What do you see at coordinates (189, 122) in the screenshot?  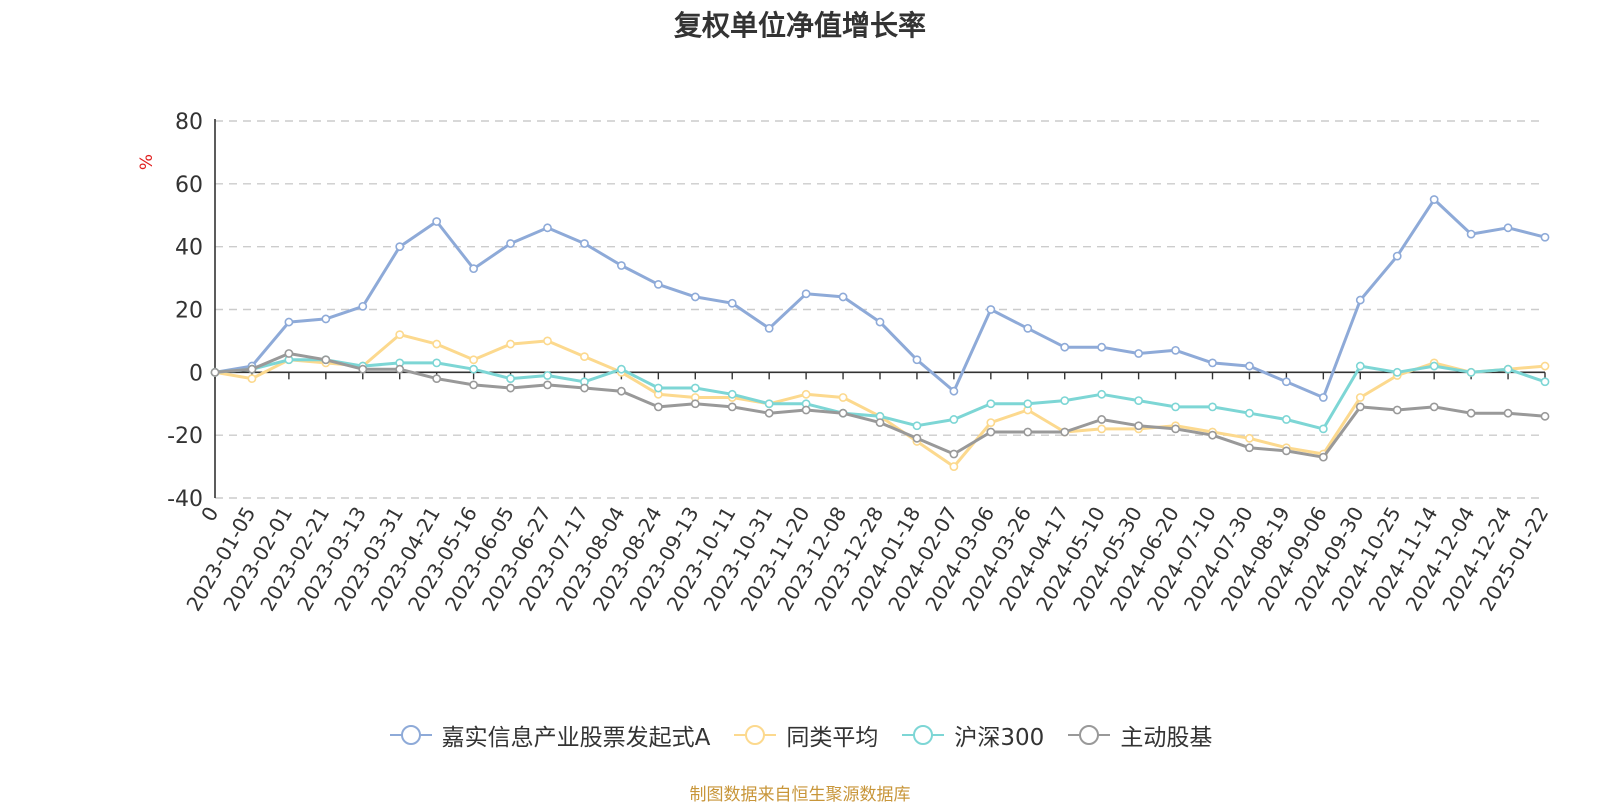 I see `y-tick-label: 80` at bounding box center [189, 122].